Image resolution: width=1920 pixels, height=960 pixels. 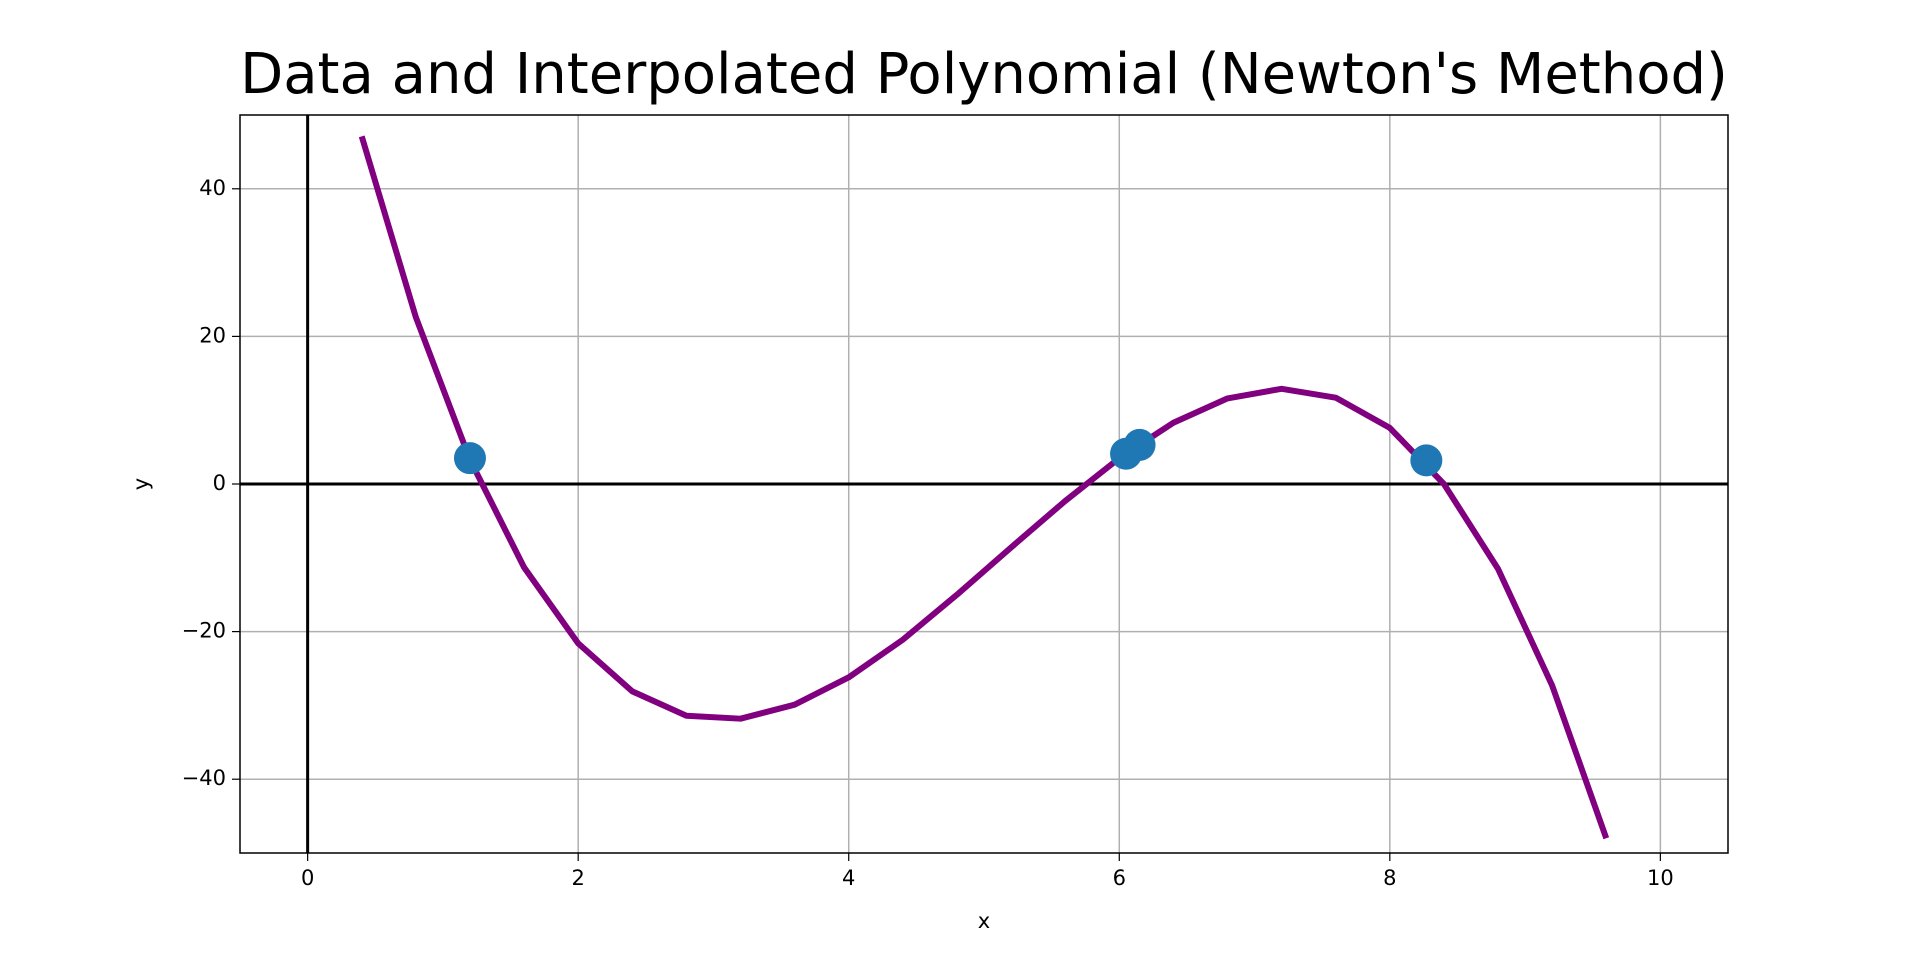 I want to click on y-tick-label: −20, so click(x=204, y=631).